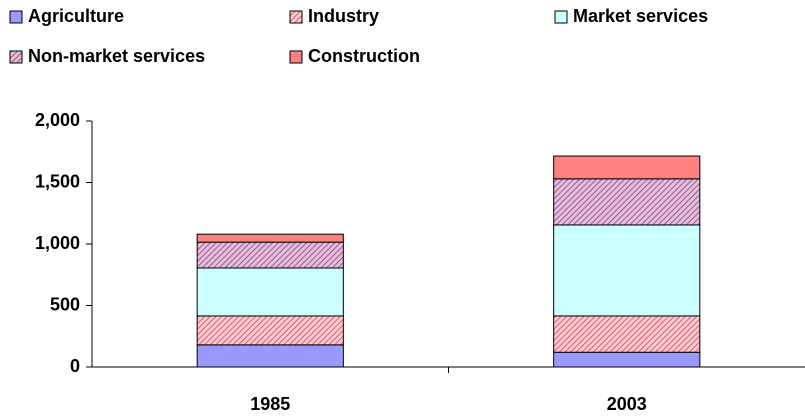 This screenshot has height=419, width=805. What do you see at coordinates (640, 16) in the screenshot?
I see `legend-label: Market services` at bounding box center [640, 16].